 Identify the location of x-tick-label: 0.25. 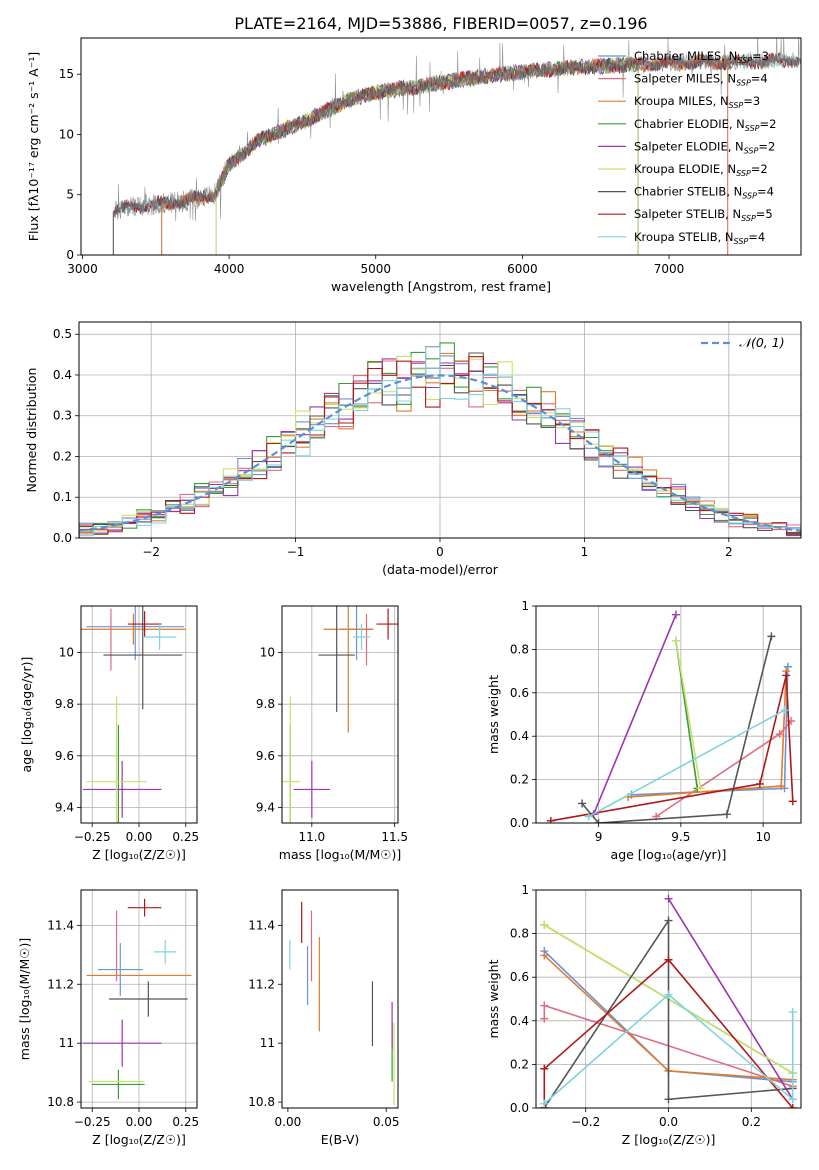
(185, 837).